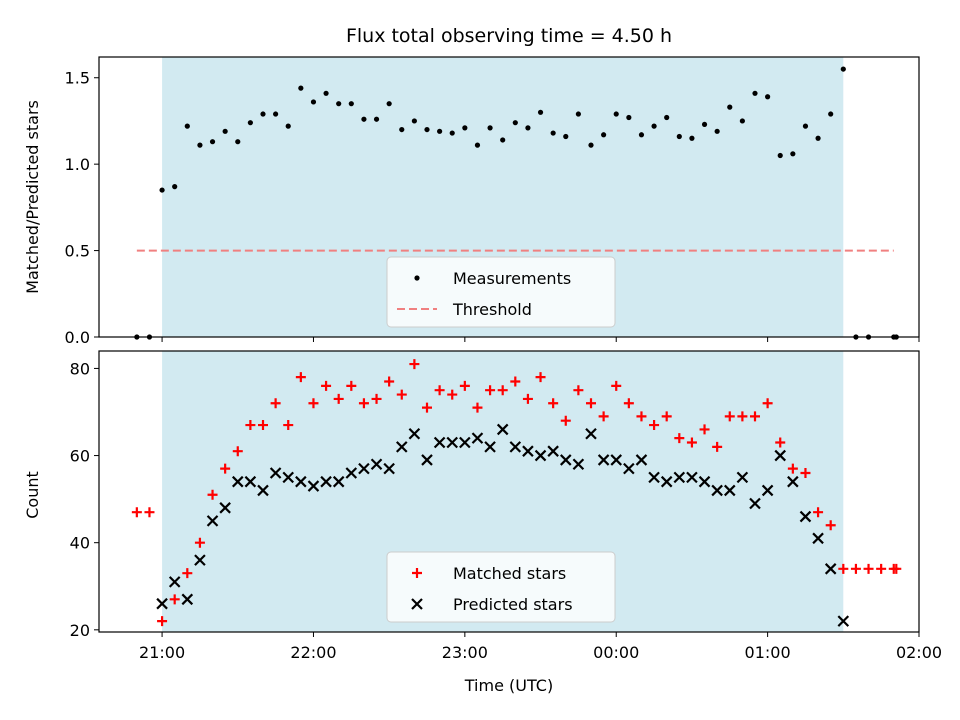  Describe the element at coordinates (508, 685) in the screenshot. I see `x-axis-label: Time (UTC)` at that location.